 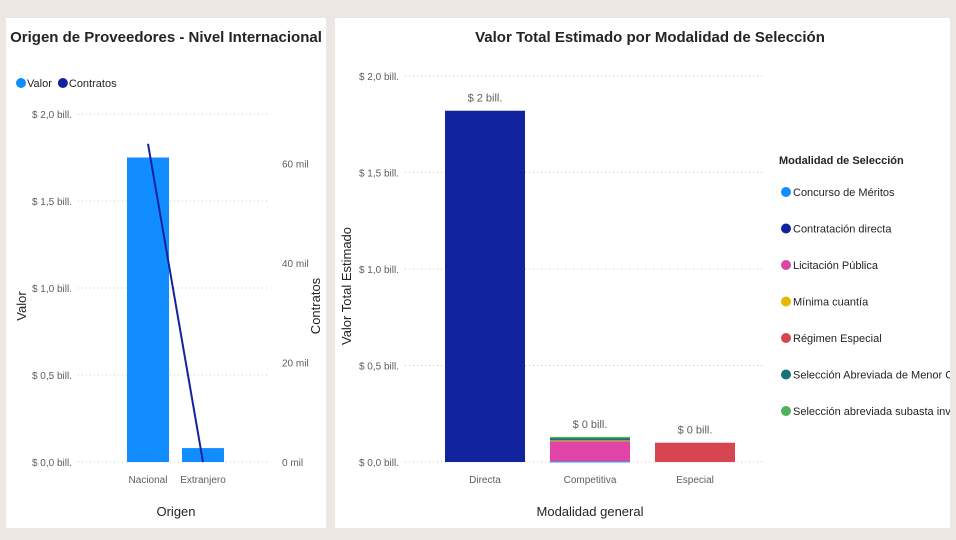 What do you see at coordinates (837, 339) in the screenshot?
I see `legend-item-4: Régimen Especial` at bounding box center [837, 339].